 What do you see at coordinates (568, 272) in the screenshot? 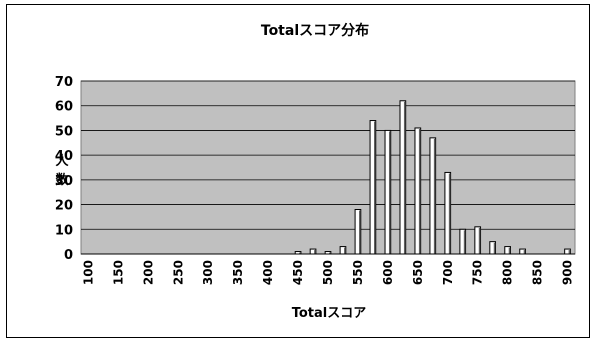
I see `x-tick-label: 900` at bounding box center [568, 272].